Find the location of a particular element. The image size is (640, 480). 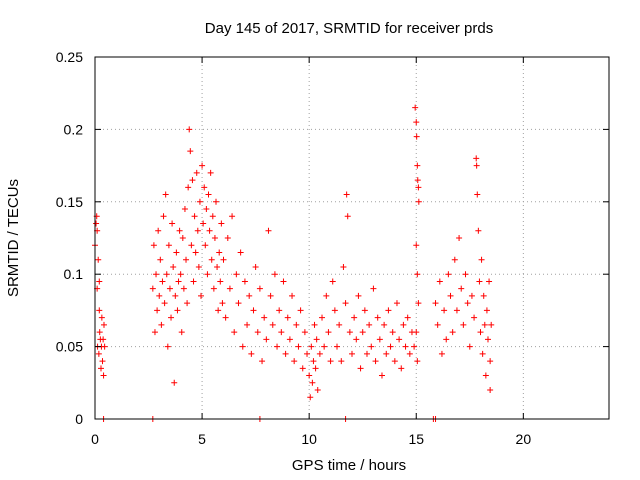

x-tick-label: 0 is located at coordinates (95, 439).